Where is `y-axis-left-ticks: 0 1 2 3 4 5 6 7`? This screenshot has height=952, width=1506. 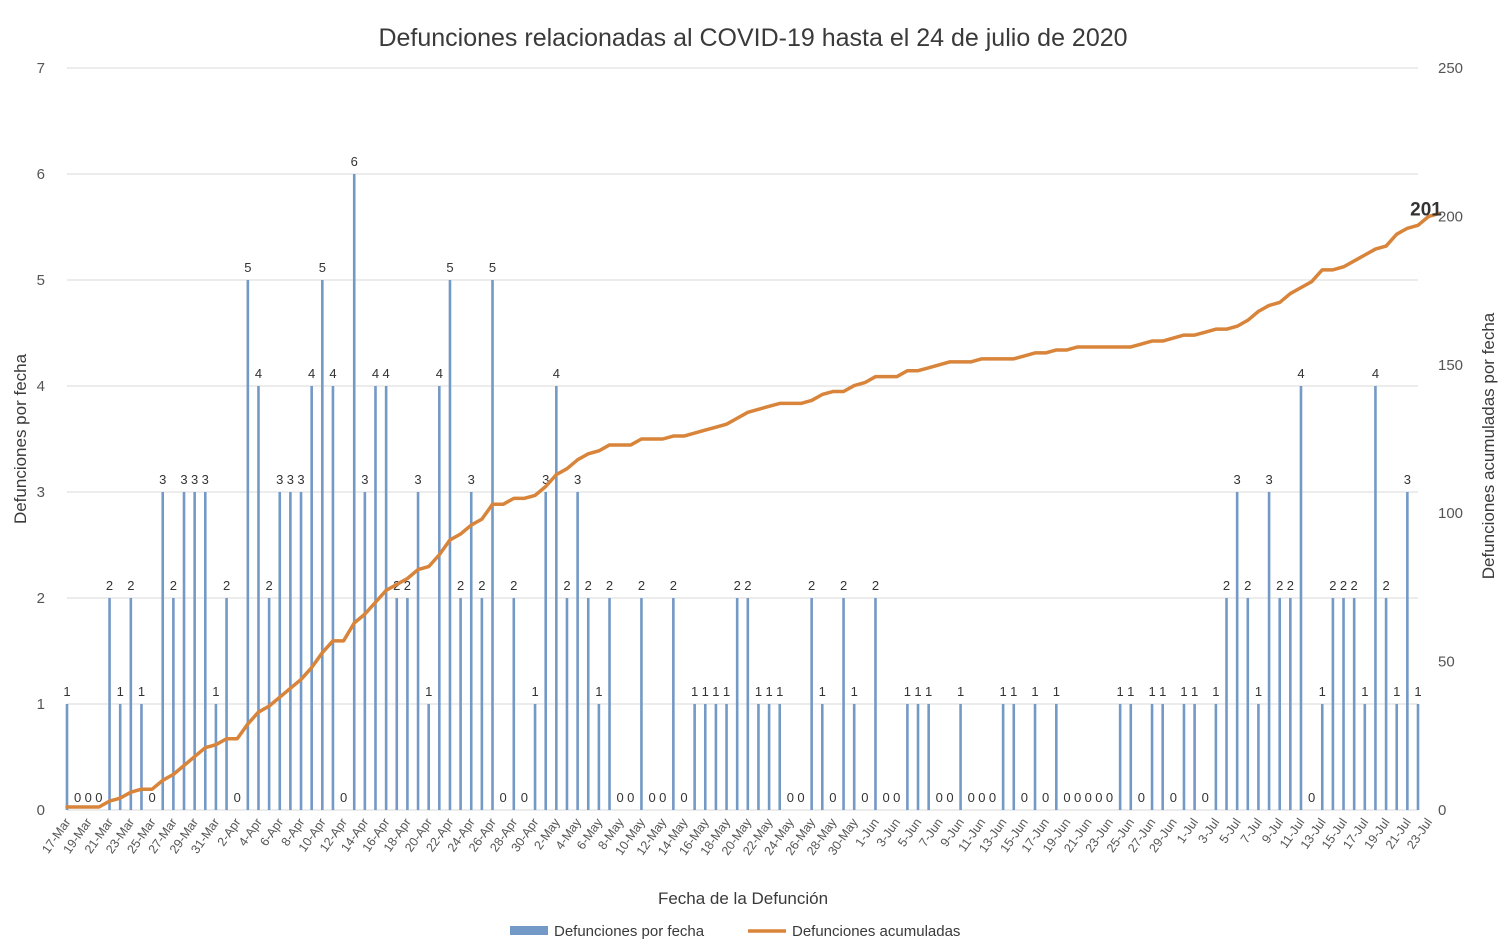 y-axis-left-ticks: 0 1 2 3 4 5 6 7 is located at coordinates (41, 439).